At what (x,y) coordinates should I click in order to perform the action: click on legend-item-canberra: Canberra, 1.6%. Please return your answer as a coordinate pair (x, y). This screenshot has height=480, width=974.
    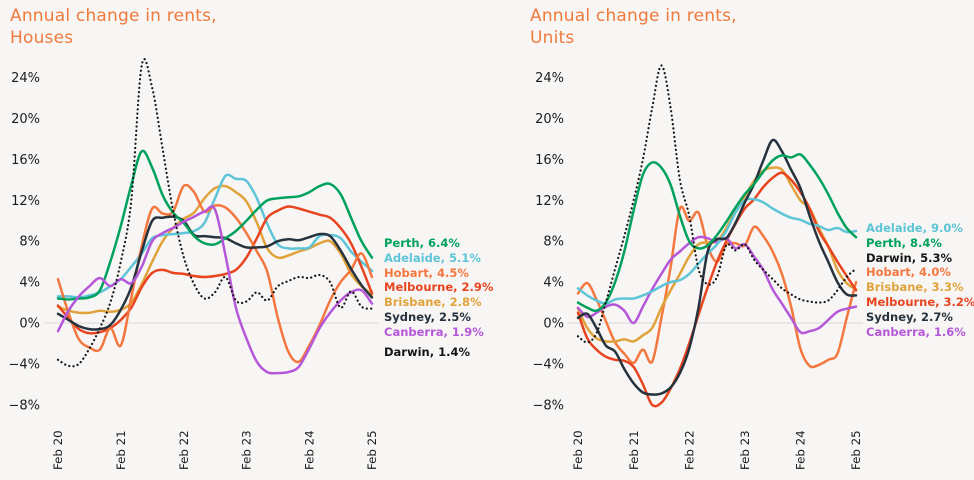
    Looking at the image, I should click on (920, 332).